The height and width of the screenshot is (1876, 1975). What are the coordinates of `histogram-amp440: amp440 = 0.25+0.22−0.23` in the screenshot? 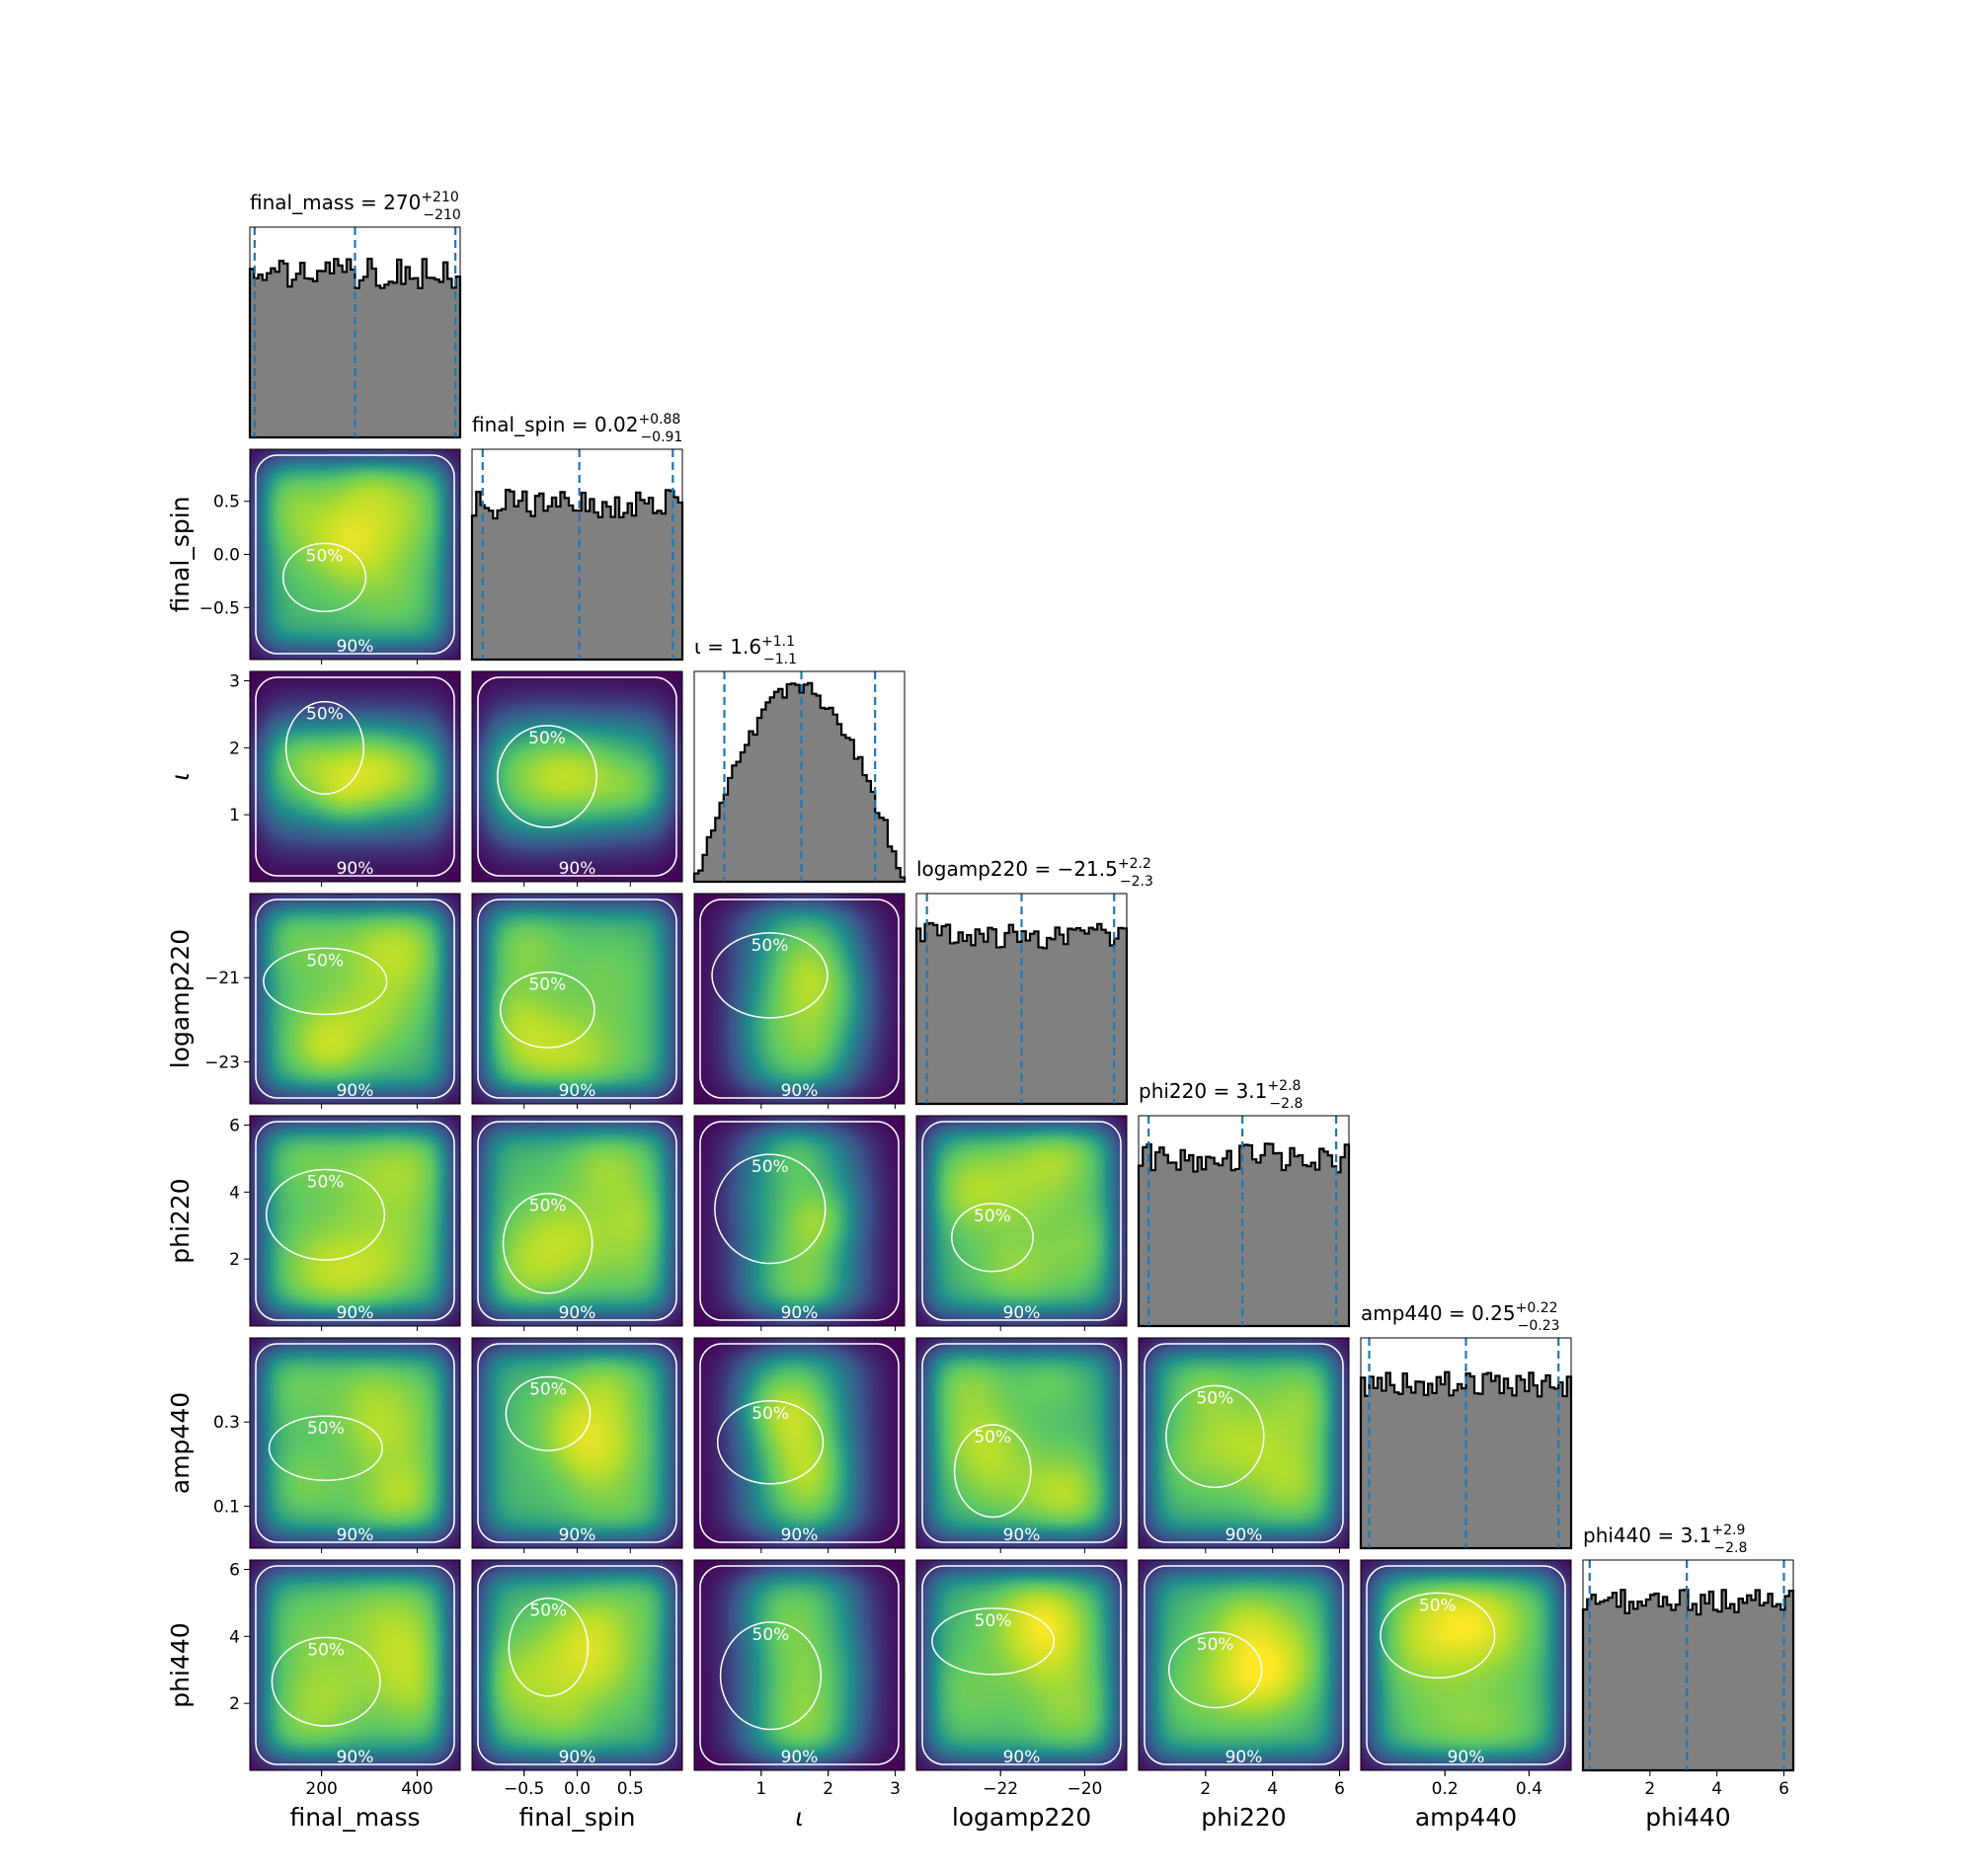 It's located at (1466, 1425).